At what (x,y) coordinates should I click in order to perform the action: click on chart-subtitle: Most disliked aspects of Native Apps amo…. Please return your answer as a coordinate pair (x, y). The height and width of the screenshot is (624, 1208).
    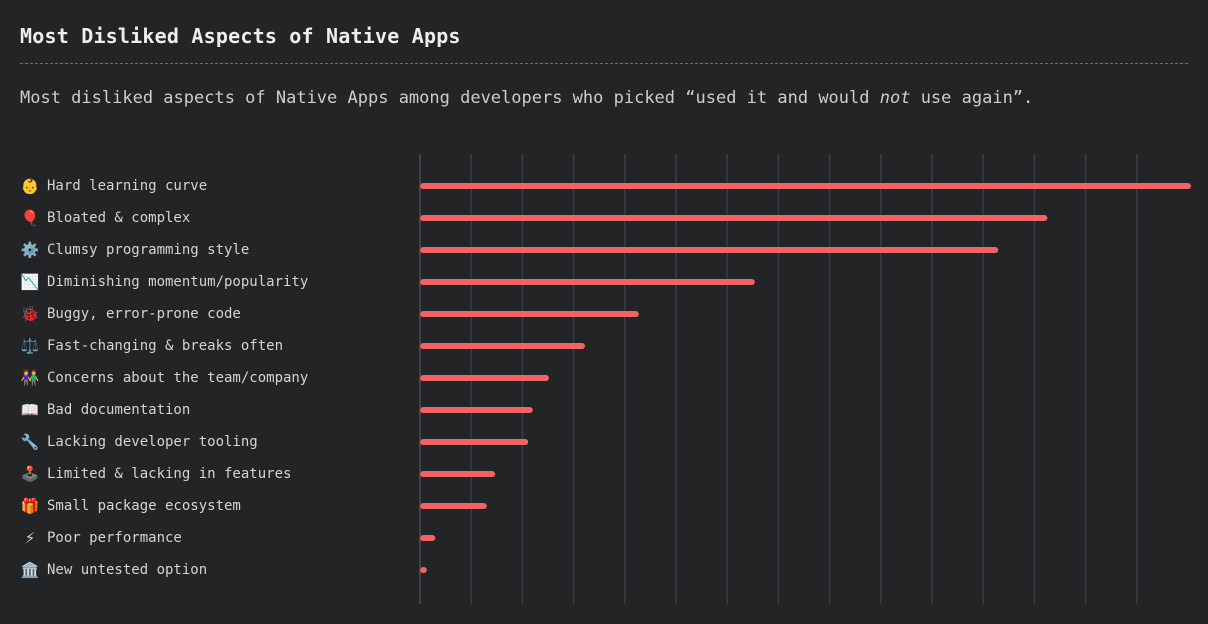
    Looking at the image, I should click on (526, 98).